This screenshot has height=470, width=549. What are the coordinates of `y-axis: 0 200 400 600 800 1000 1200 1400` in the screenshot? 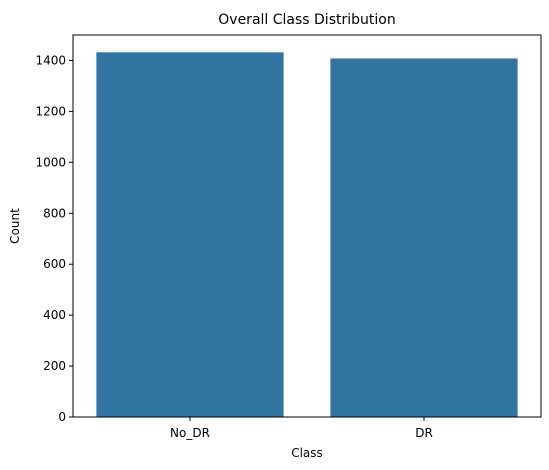 It's located at (54, 238).